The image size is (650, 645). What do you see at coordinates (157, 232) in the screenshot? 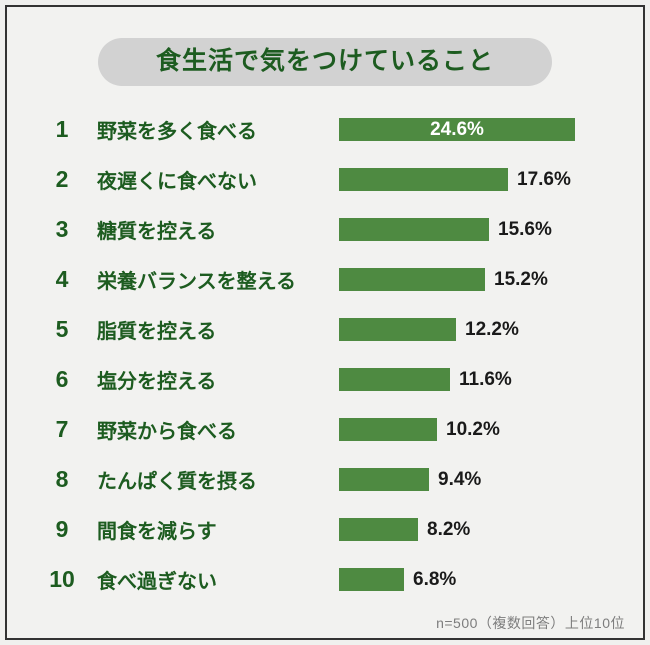
I see `category-label: 糖質を控える` at bounding box center [157, 232].